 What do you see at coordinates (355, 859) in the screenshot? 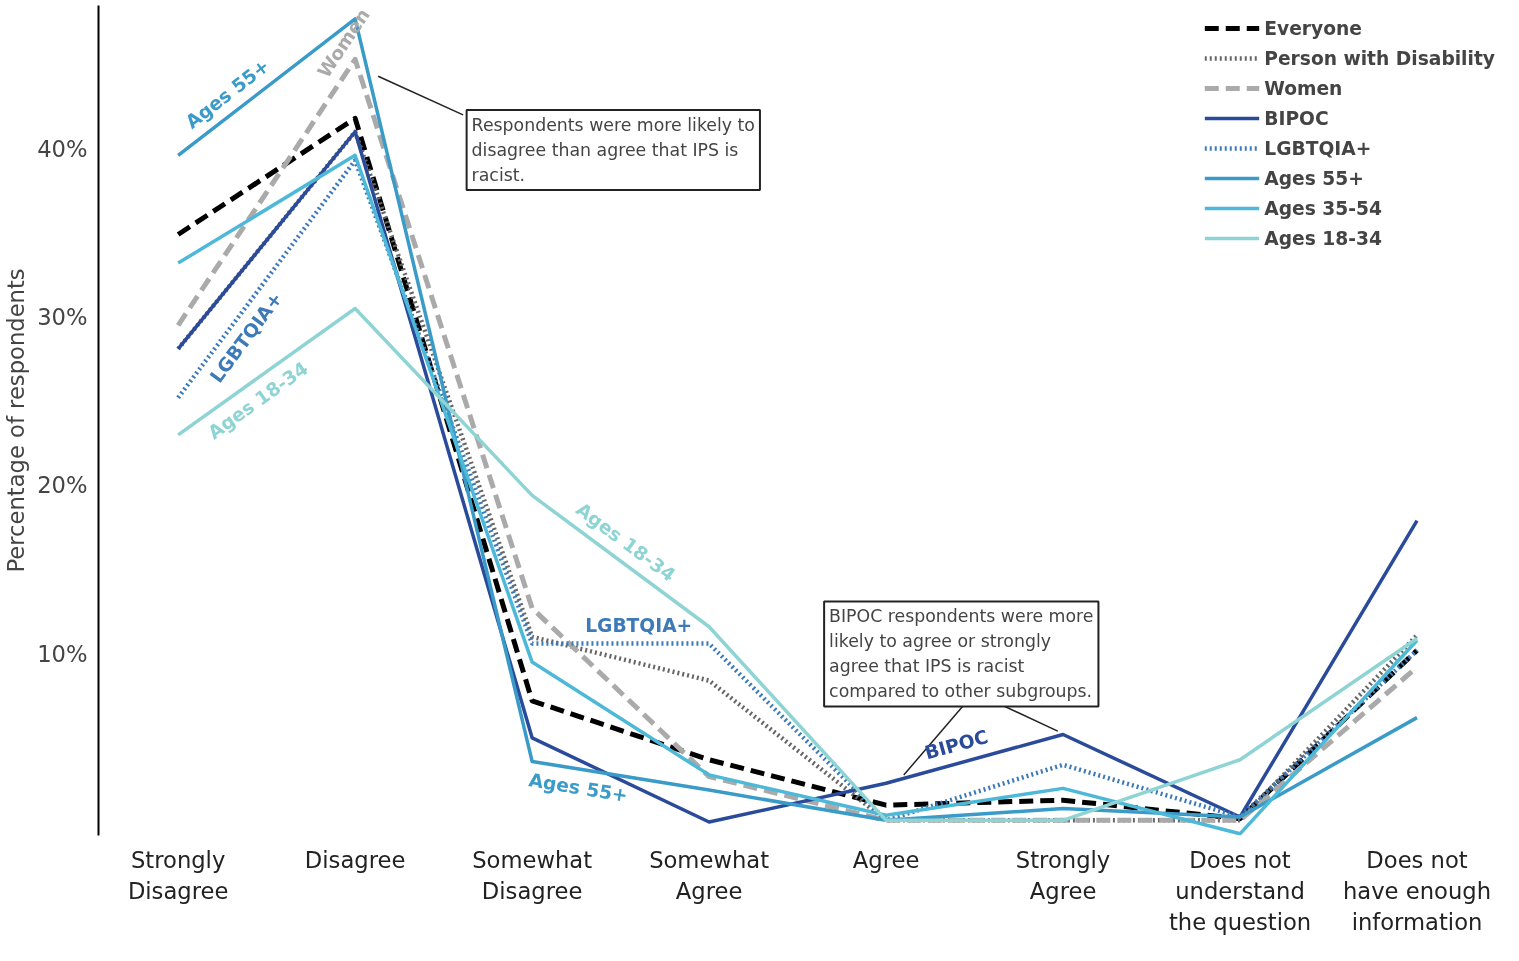
I see `x-tick-label: Disagree` at bounding box center [355, 859].